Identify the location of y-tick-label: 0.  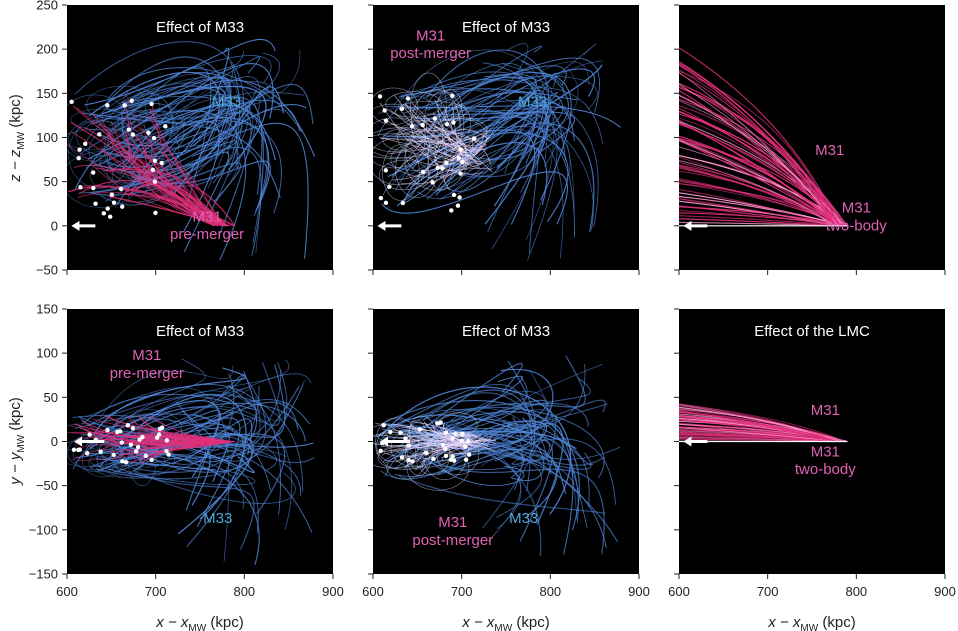
(54, 225).